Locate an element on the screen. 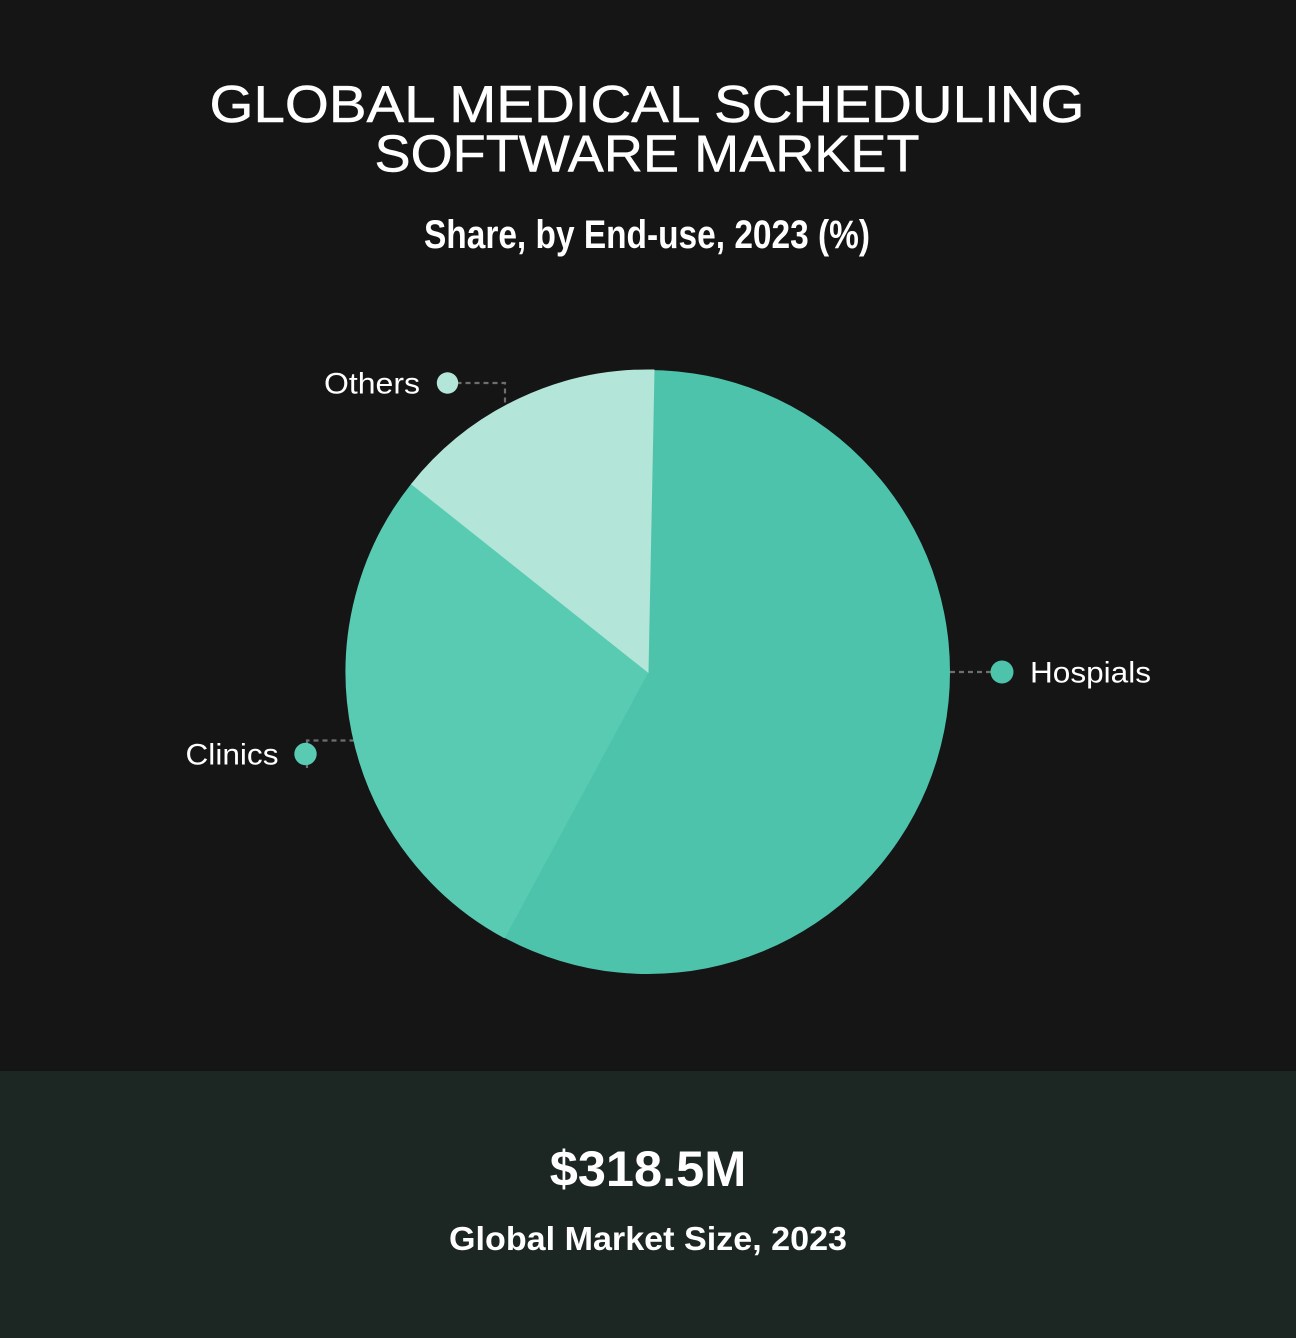  svg-text: GLOBAL MEDICAL SCHEDULING is located at coordinates (647, 104).